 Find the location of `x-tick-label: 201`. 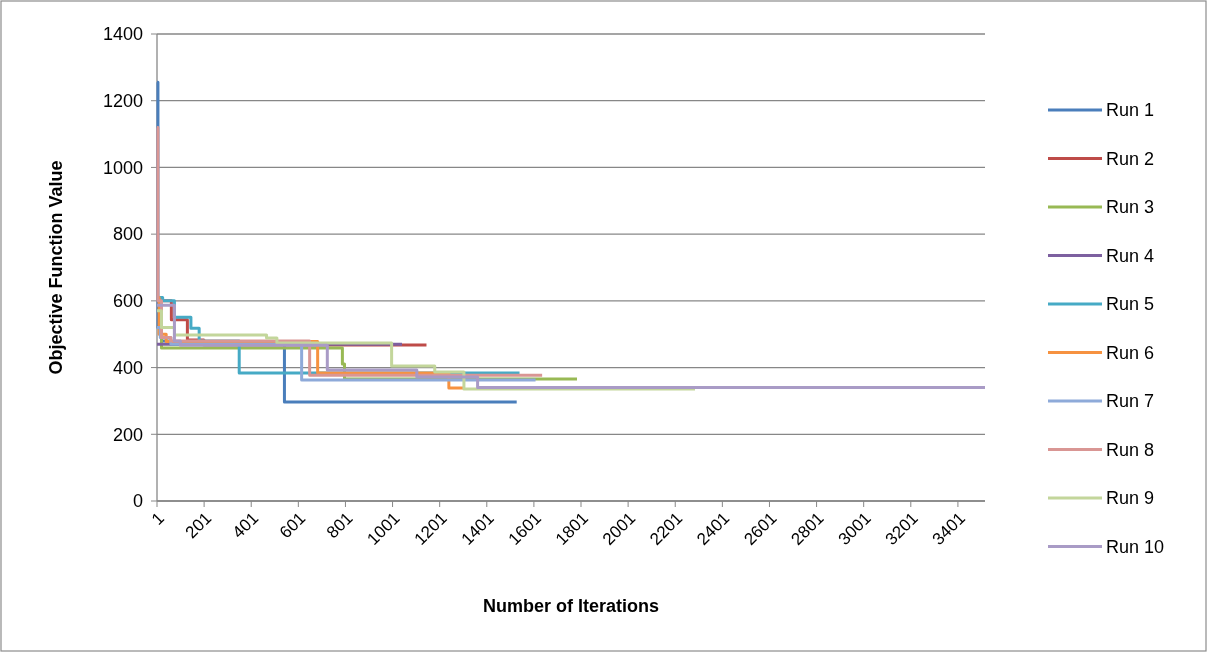

x-tick-label: 201 is located at coordinates (198, 525).